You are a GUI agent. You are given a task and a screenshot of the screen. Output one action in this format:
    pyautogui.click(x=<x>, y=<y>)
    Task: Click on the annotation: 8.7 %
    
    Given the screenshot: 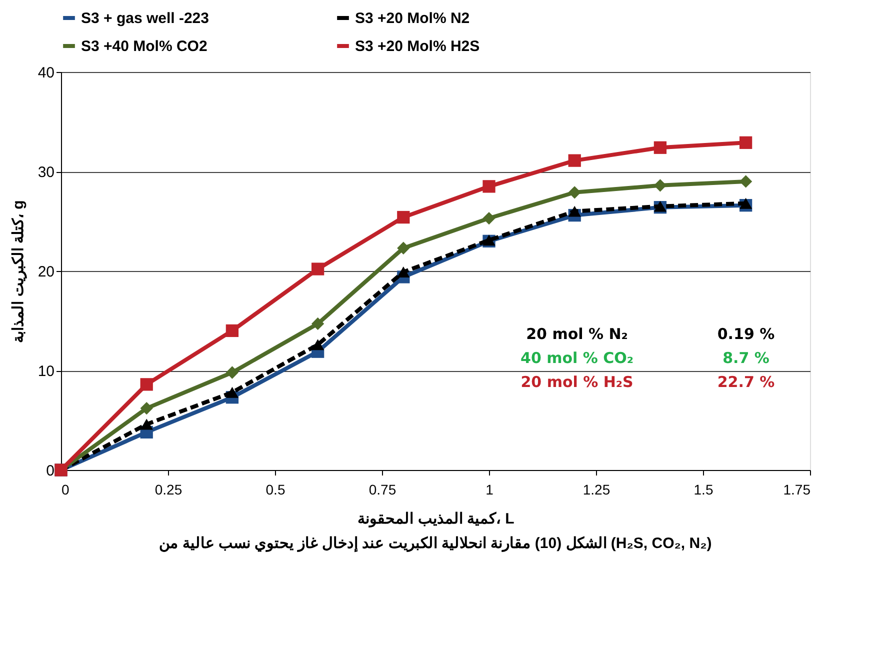 What is the action you would take?
    pyautogui.click(x=746, y=358)
    